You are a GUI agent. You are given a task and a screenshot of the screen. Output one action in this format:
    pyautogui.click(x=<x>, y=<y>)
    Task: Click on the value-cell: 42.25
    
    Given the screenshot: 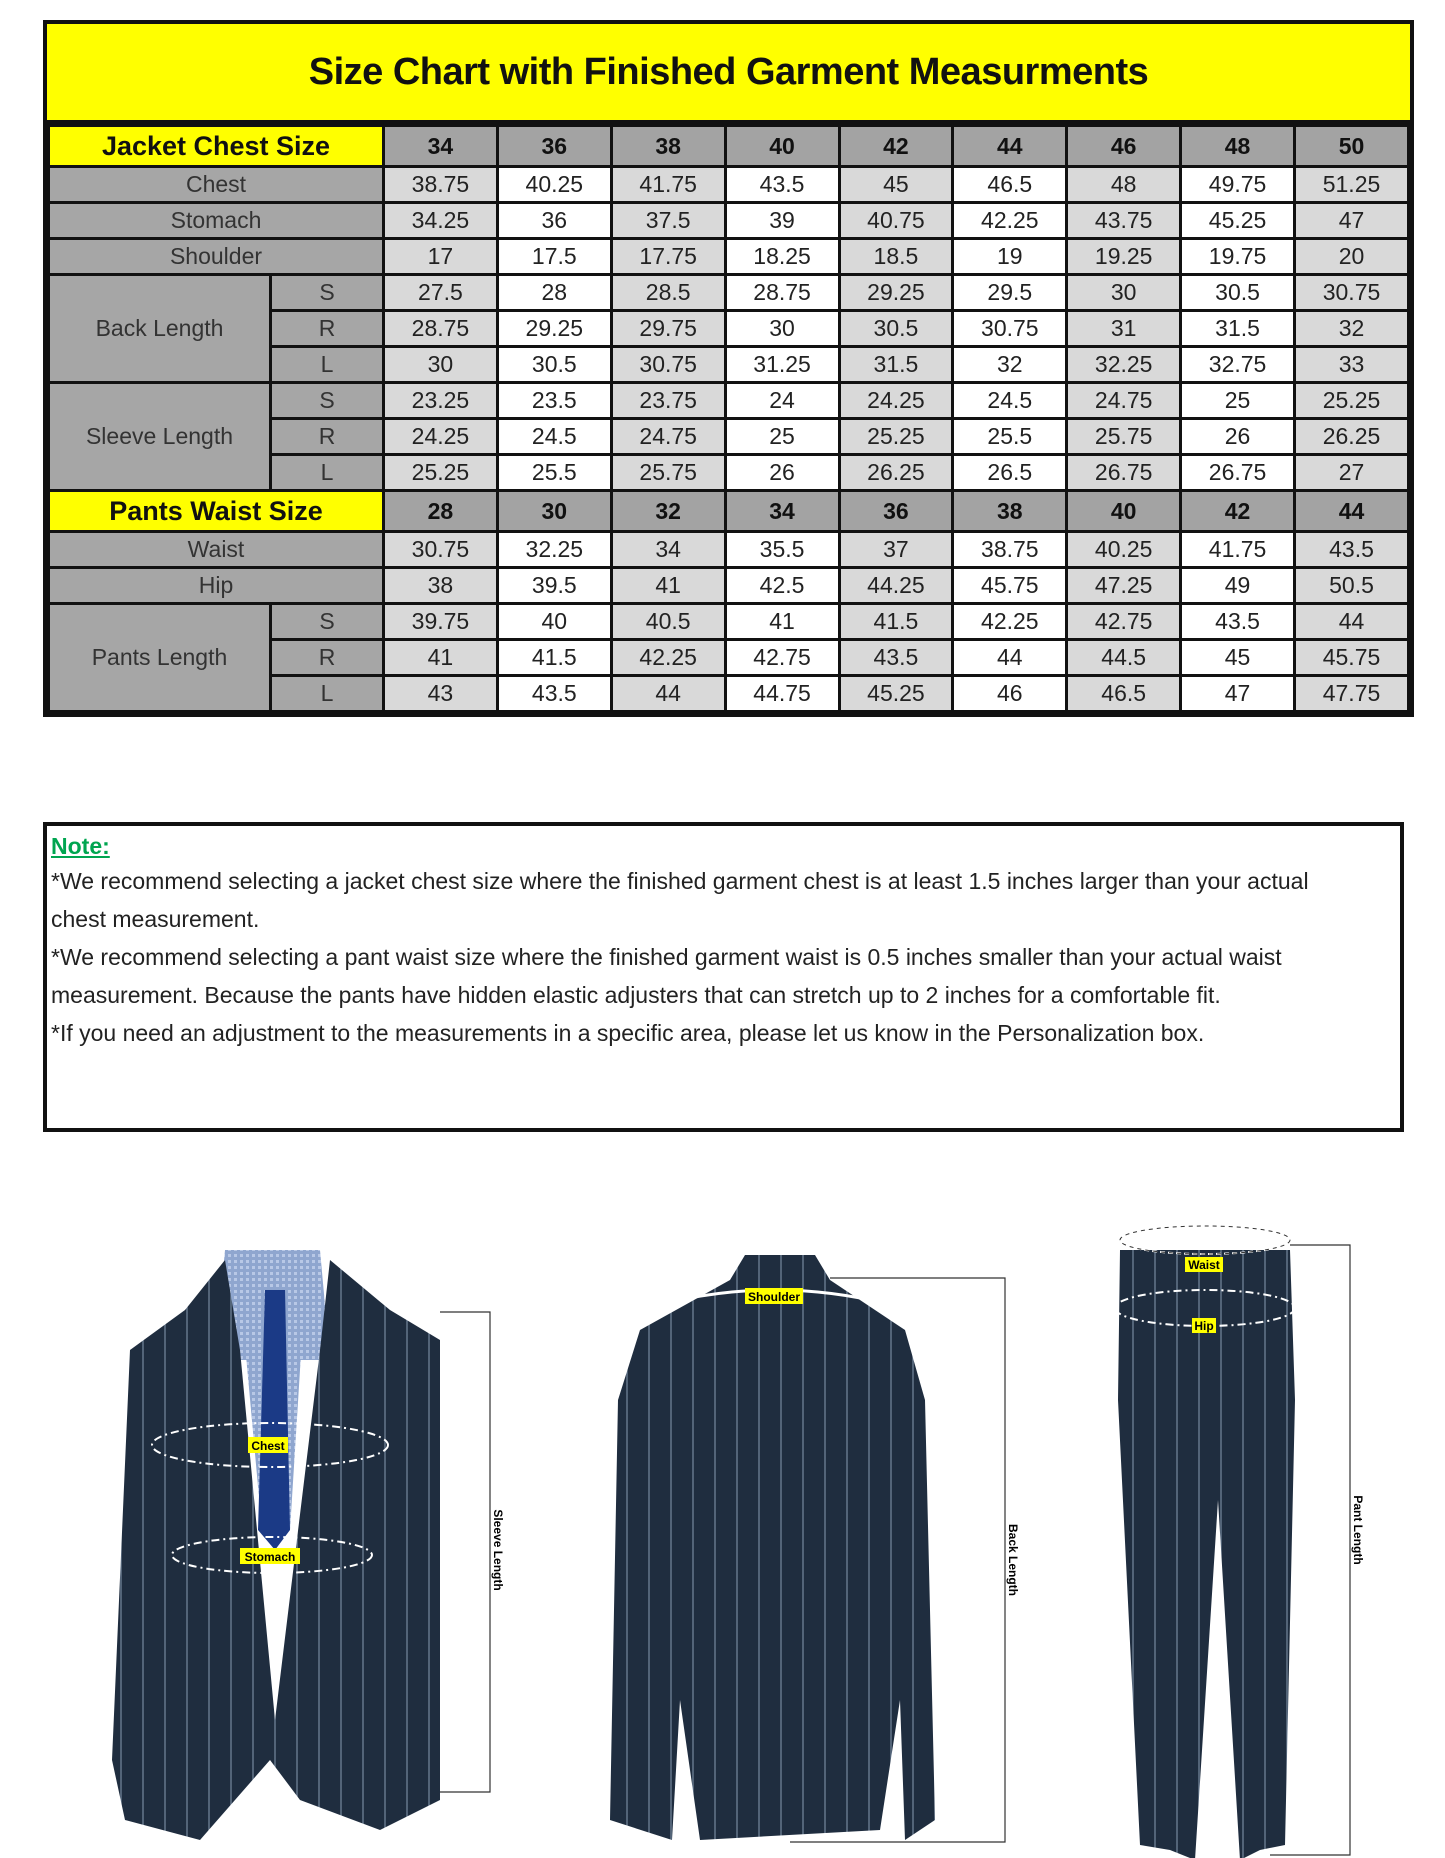 What is the action you would take?
    pyautogui.click(x=1010, y=220)
    